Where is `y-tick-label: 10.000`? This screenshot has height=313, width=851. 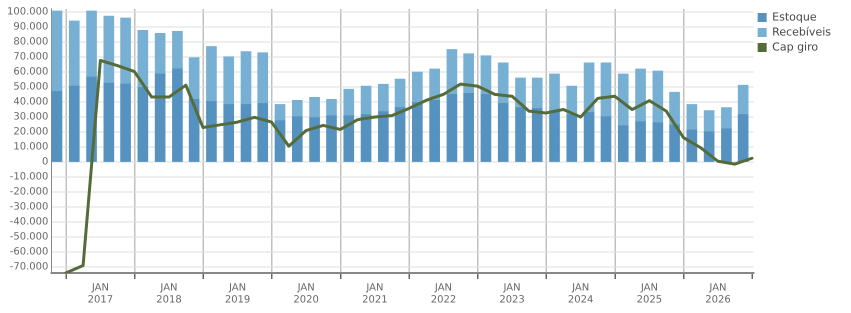
y-tick-label: 10.000 is located at coordinates (30, 147).